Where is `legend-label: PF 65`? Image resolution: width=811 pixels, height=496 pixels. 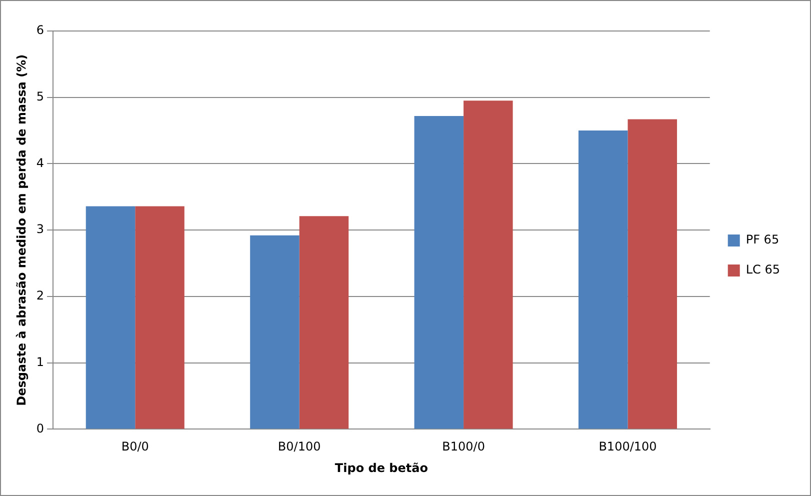 legend-label: PF 65 is located at coordinates (763, 239).